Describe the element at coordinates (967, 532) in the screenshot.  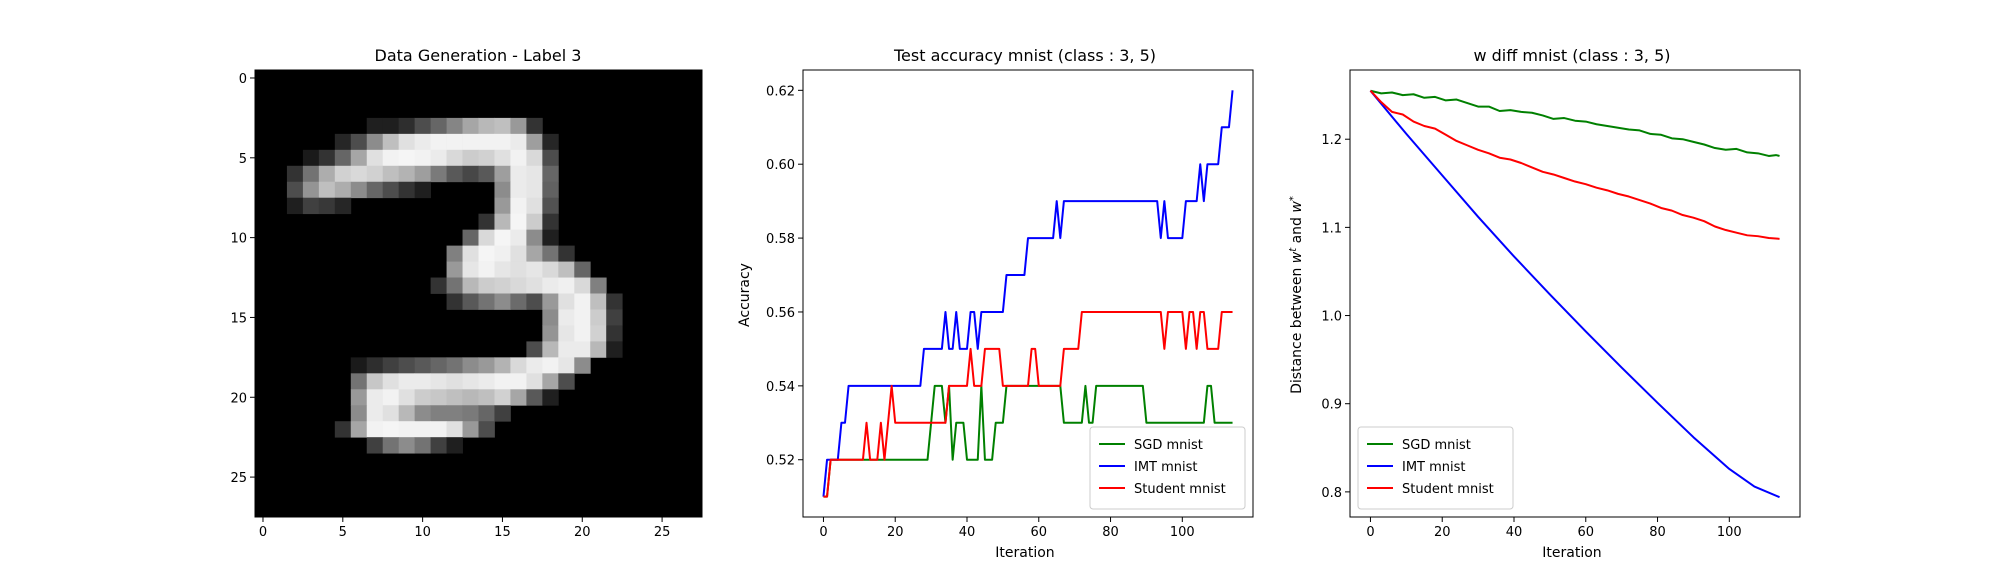
I see `x-tick-label: 40` at that location.